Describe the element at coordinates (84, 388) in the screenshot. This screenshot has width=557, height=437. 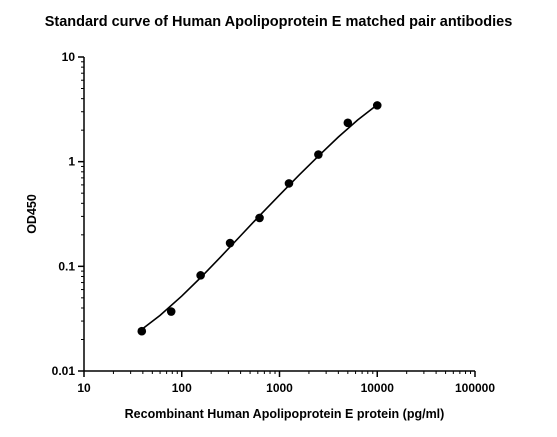
I see `x-tick-label: 10` at that location.